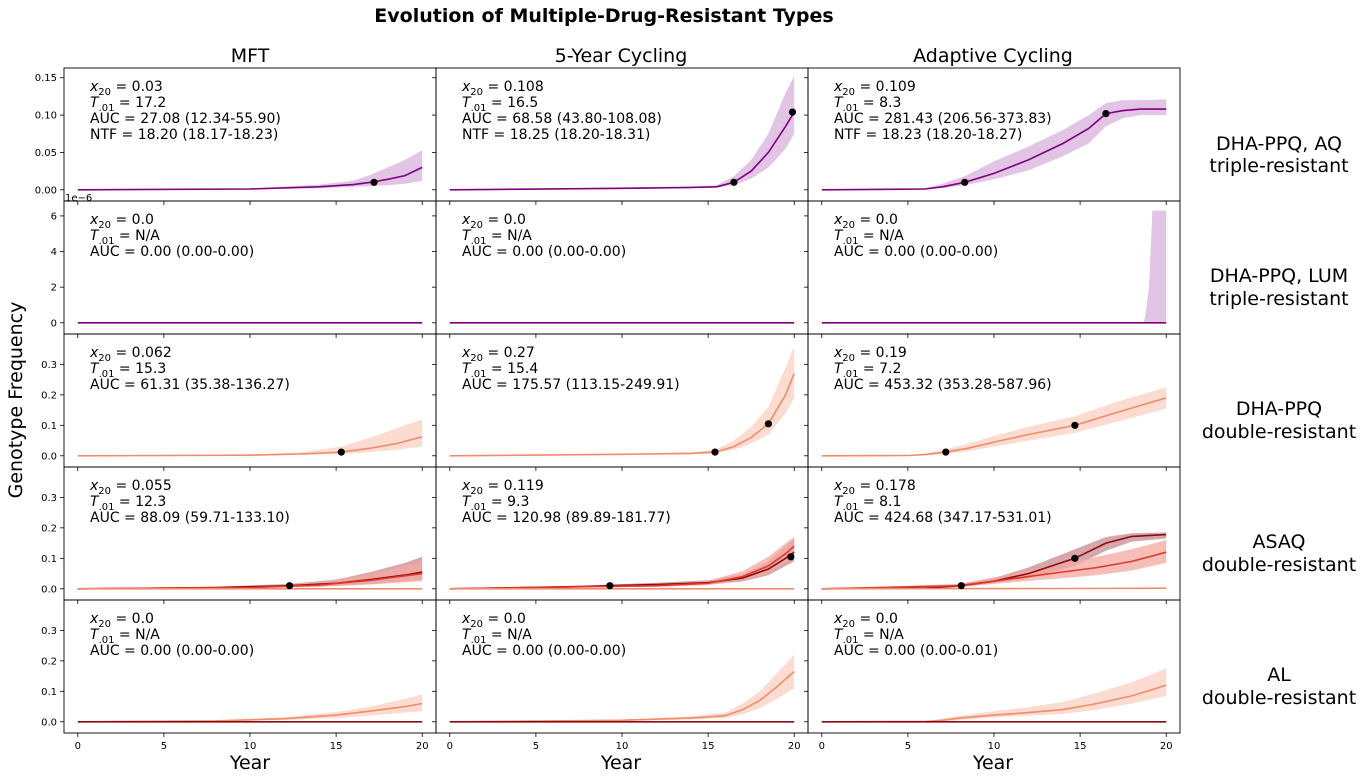 The height and width of the screenshot is (780, 1368). I want to click on annotation-t01: T.01 = 8.1, so click(867, 503).